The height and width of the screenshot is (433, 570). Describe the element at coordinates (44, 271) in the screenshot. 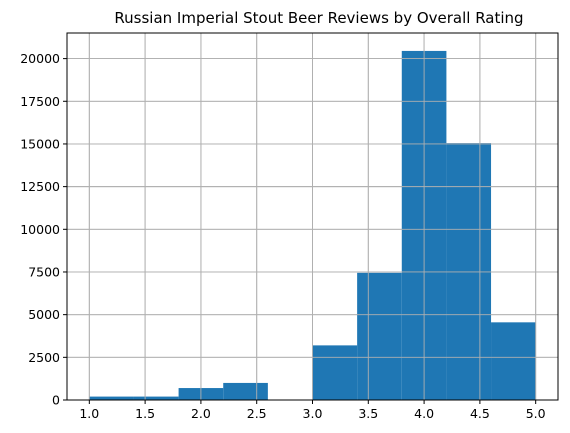

I see `y-tick-label: 7500` at that location.